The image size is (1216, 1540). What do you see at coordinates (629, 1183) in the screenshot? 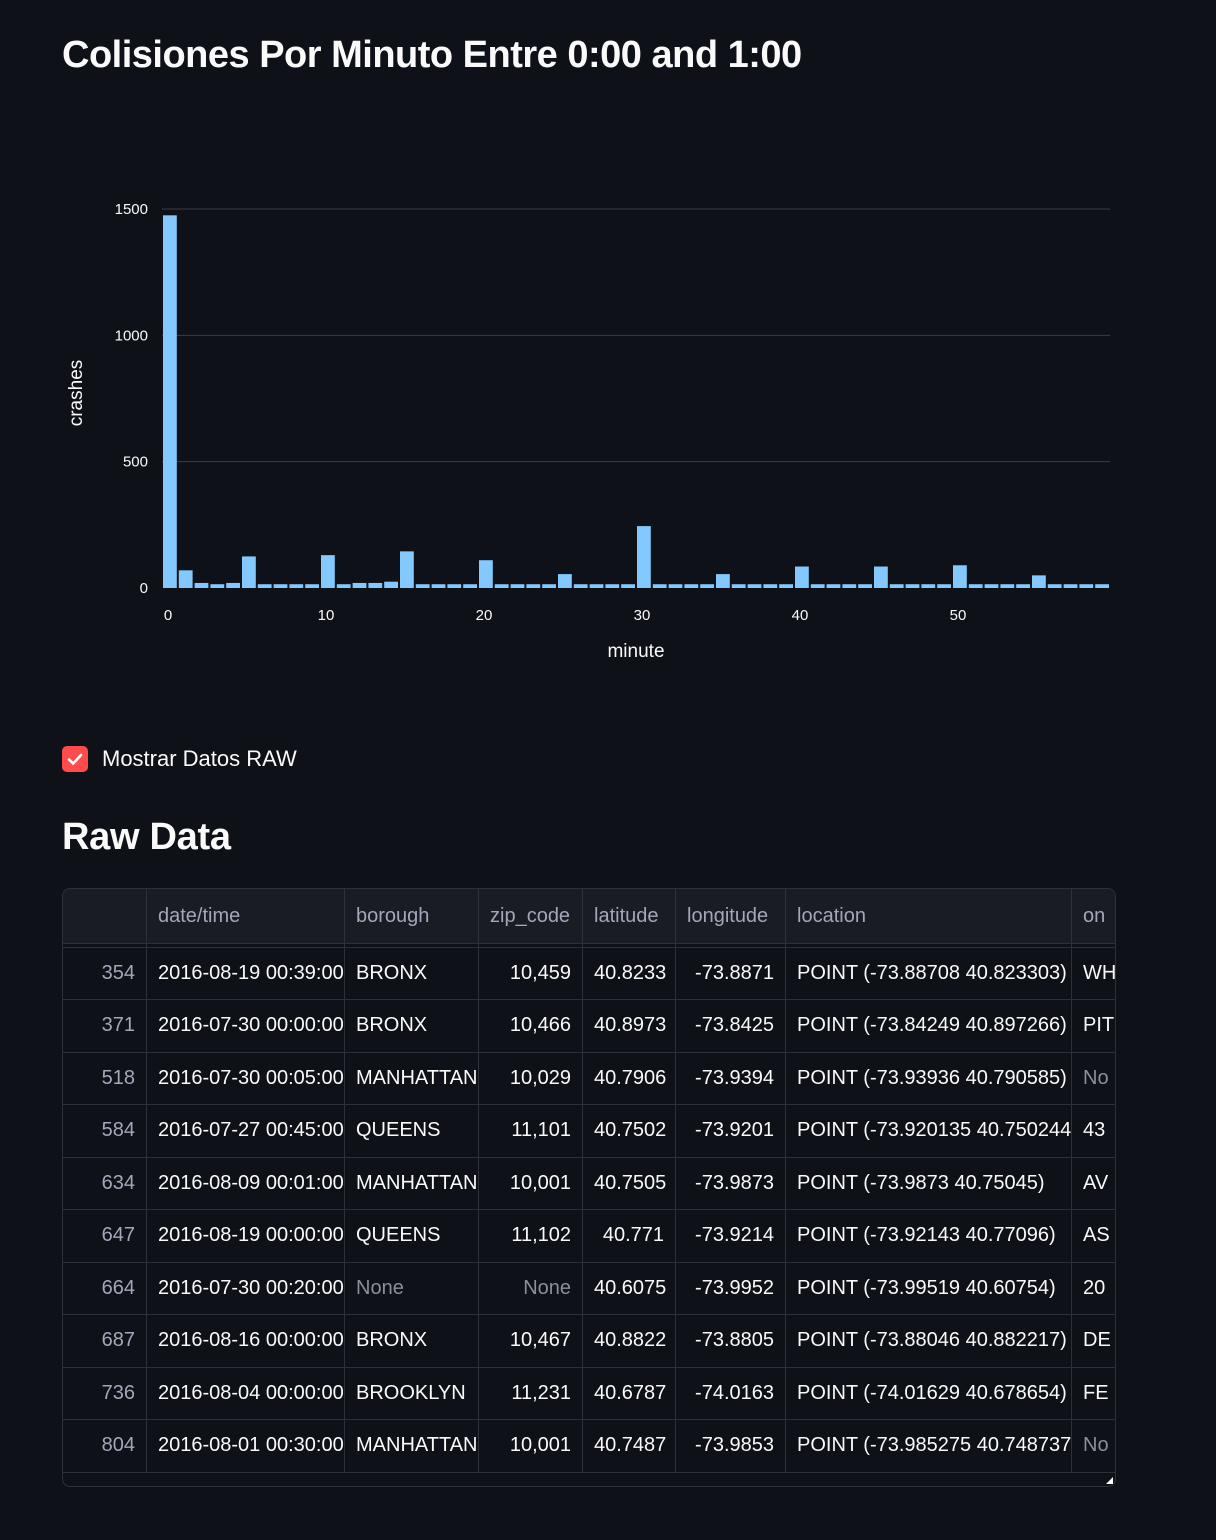
I see `table-cell-latitude: 40.7505` at bounding box center [629, 1183].